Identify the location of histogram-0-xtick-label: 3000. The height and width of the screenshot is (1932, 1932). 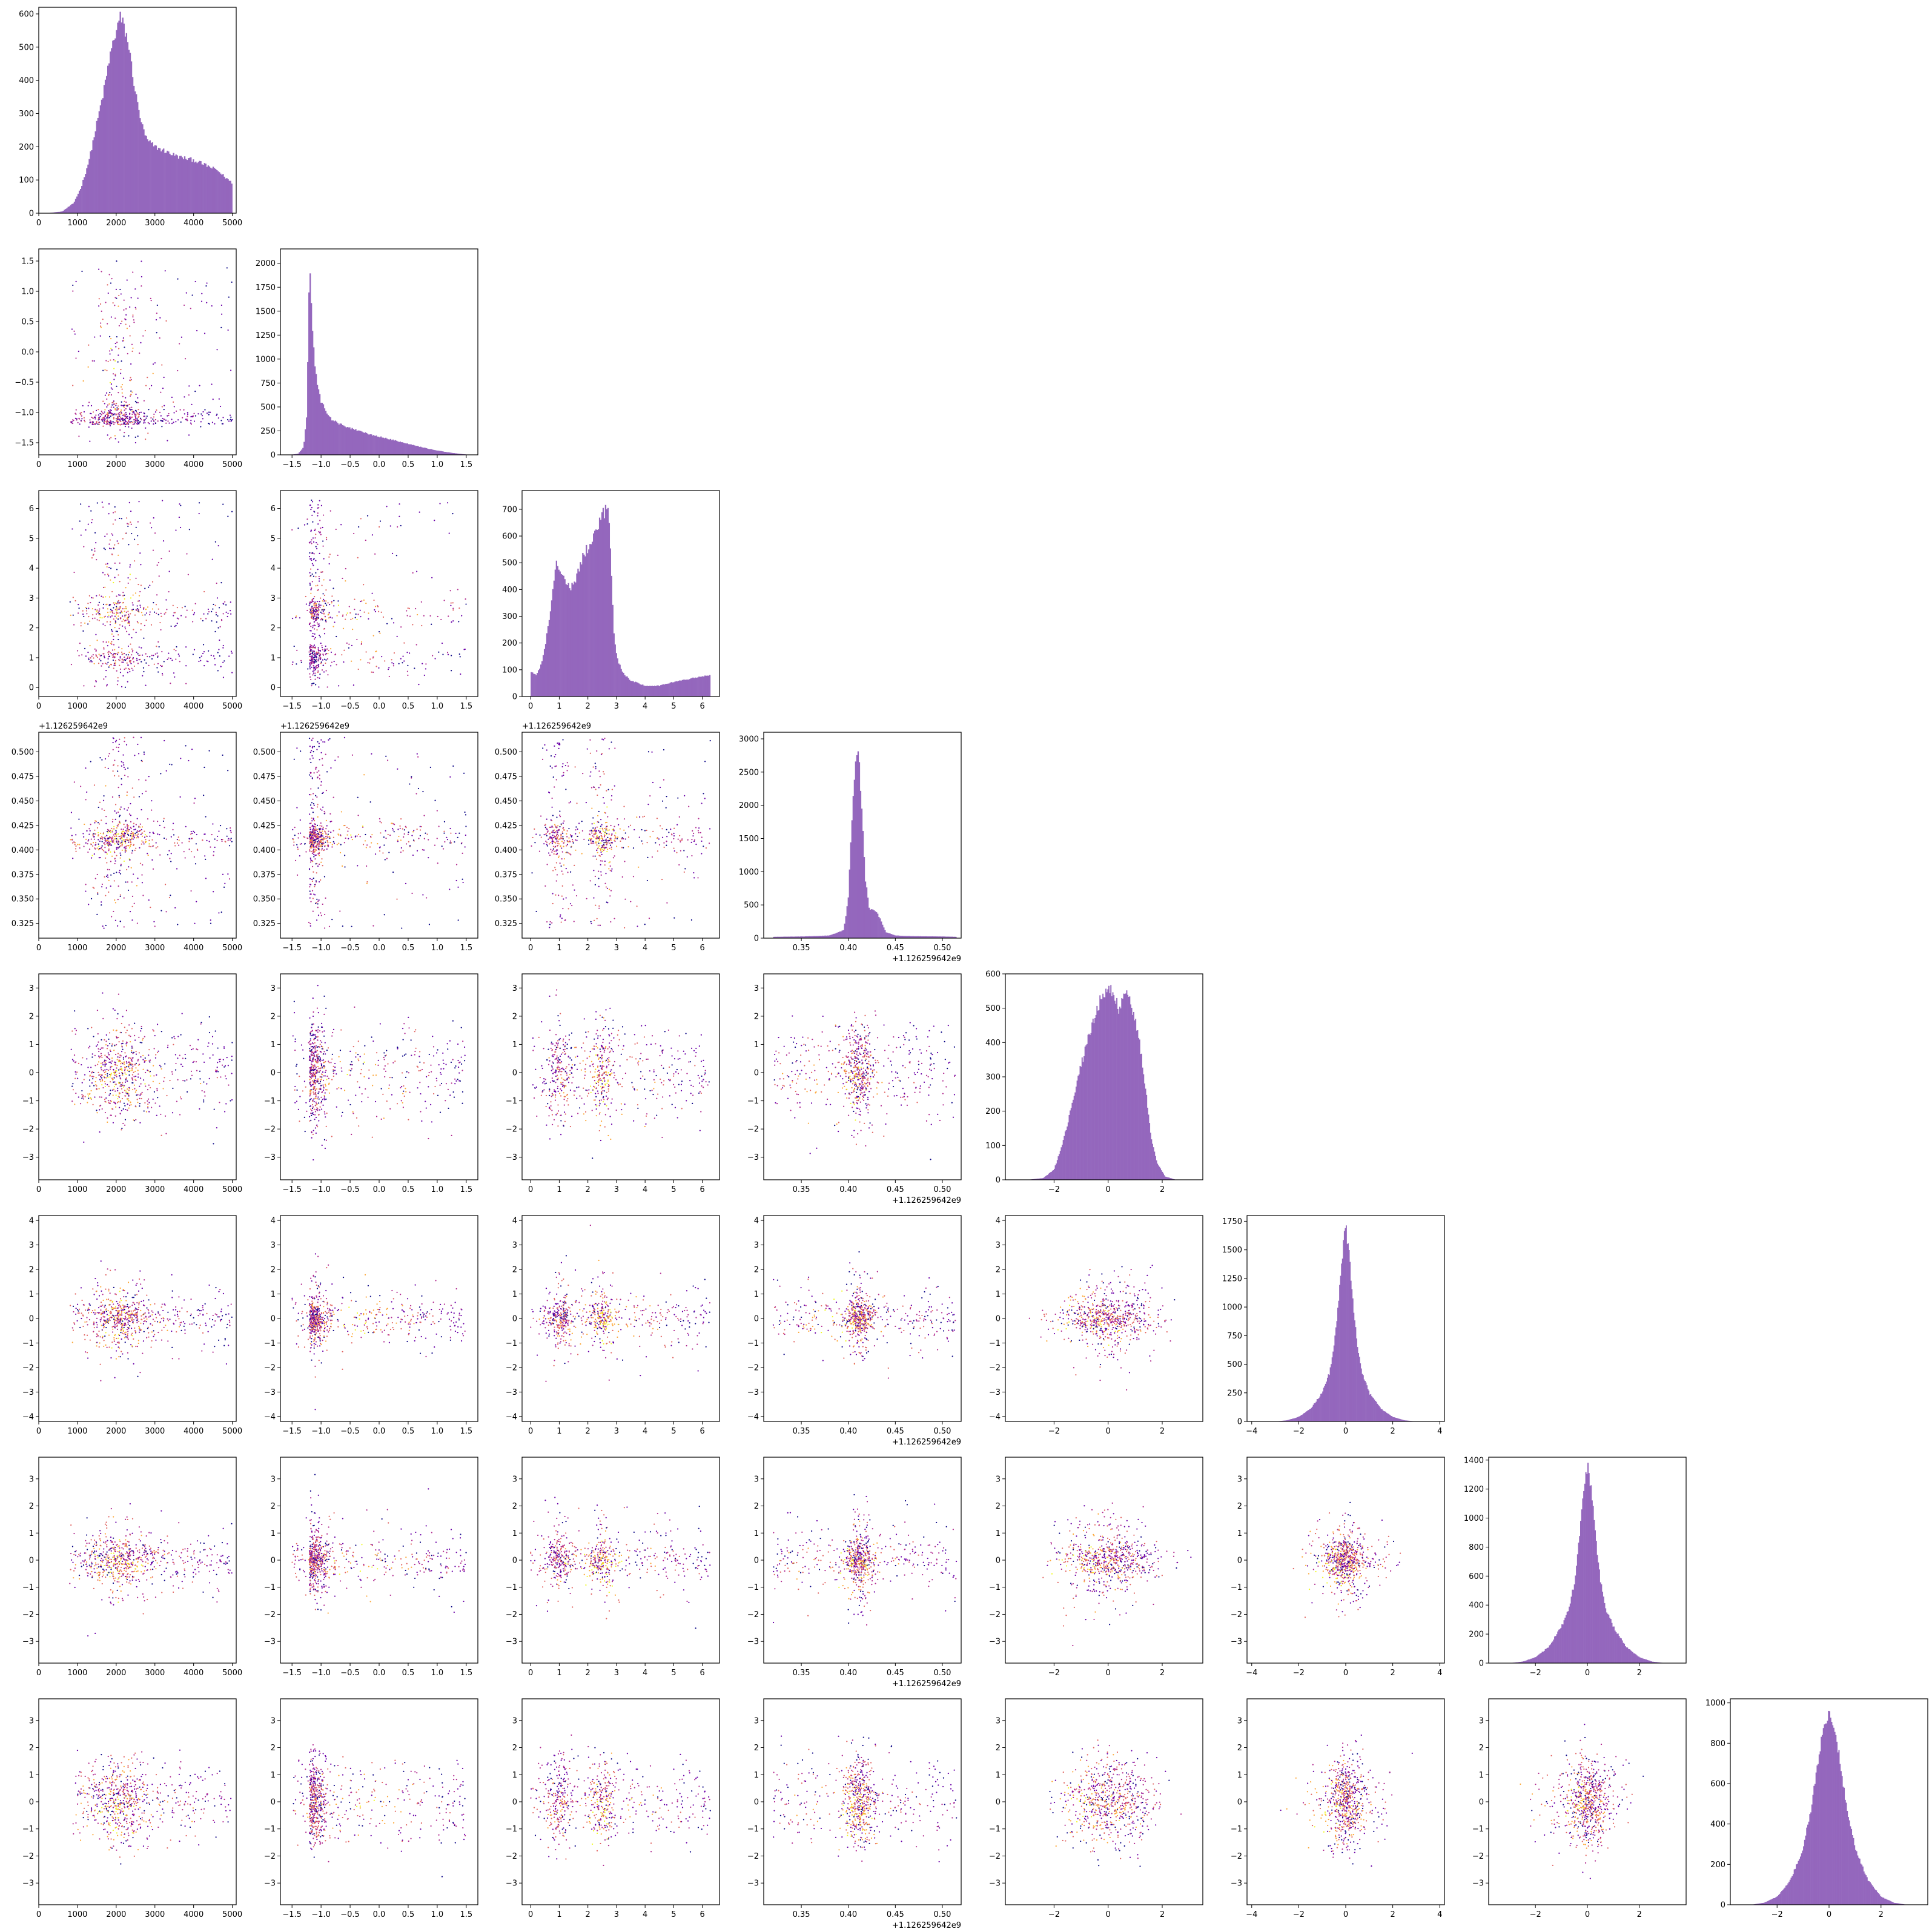
(155, 224).